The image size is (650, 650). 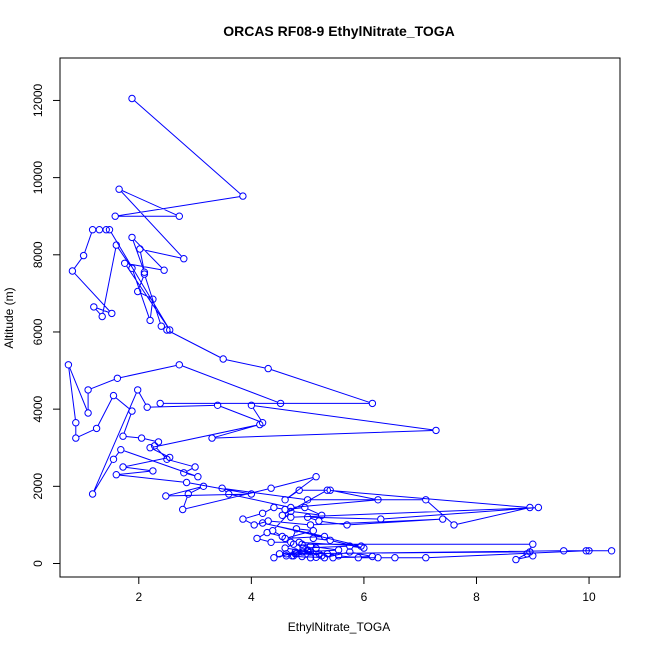 What do you see at coordinates (46, 325) in the screenshot?
I see `y-axis: 0 2000 4000 6000 8000 10000 12000` at bounding box center [46, 325].